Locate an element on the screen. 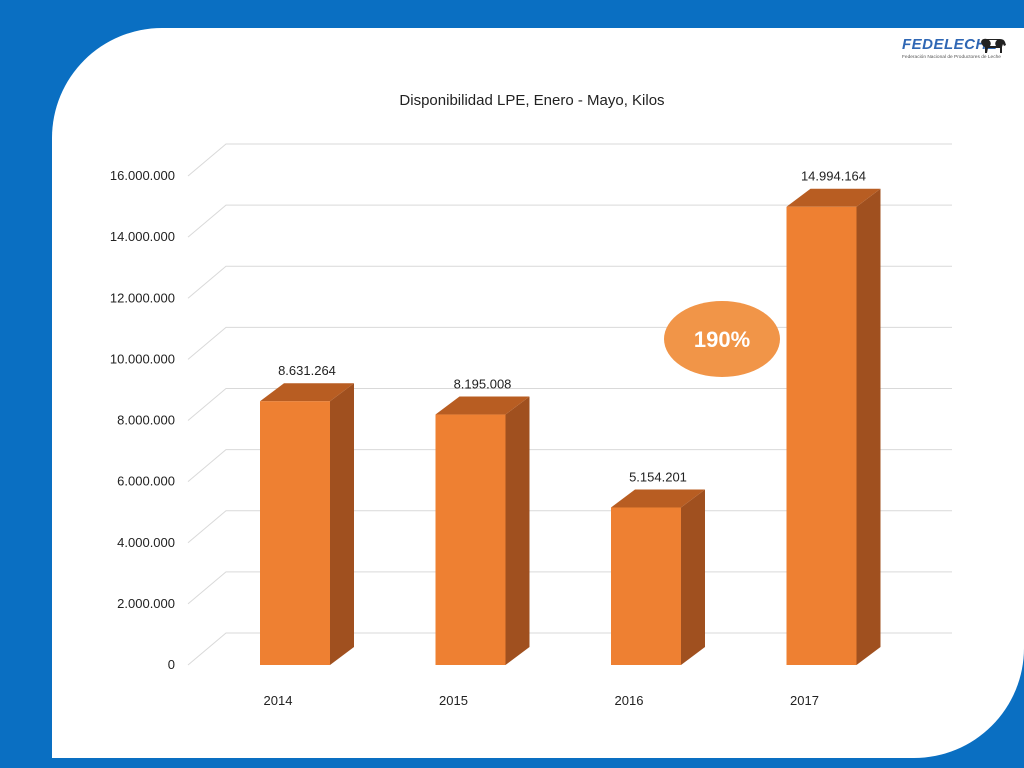  data-label: 5.154.201 is located at coordinates (658, 476).